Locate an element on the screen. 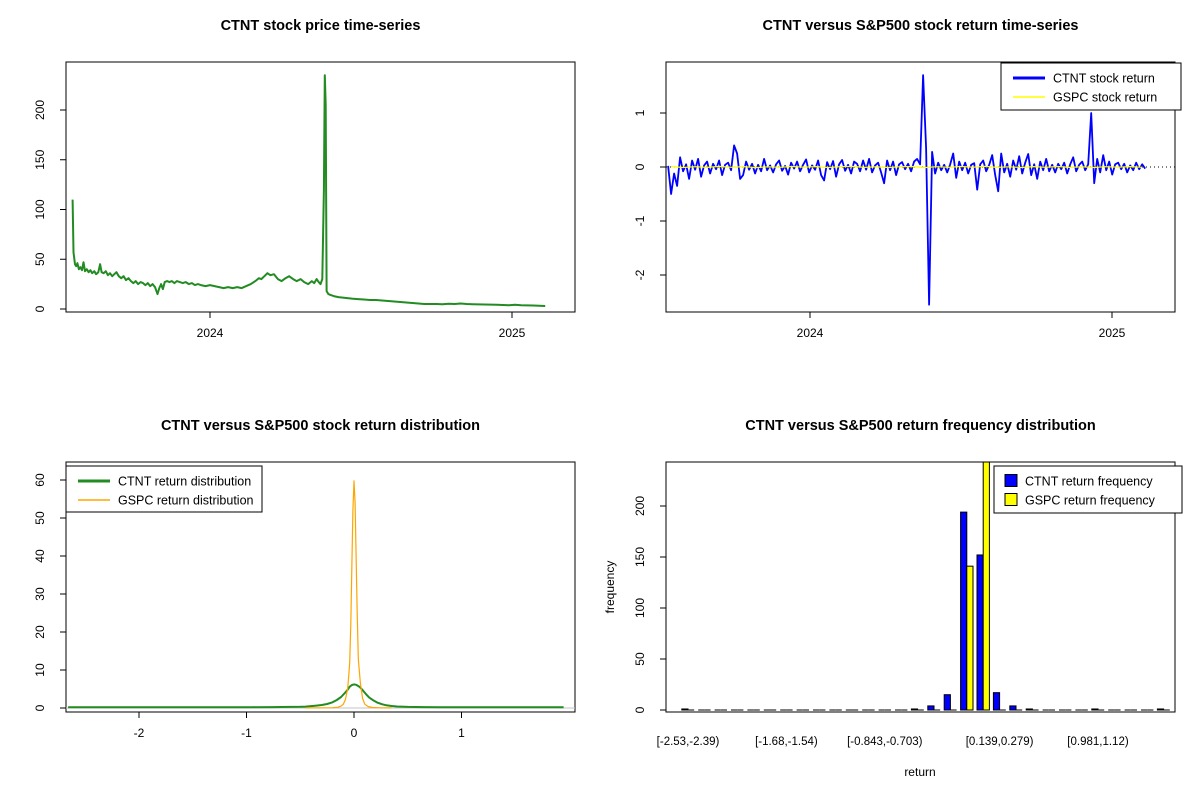 This screenshot has height=805, width=1200. svg-text: GSPC return distribution is located at coordinates (186, 501).